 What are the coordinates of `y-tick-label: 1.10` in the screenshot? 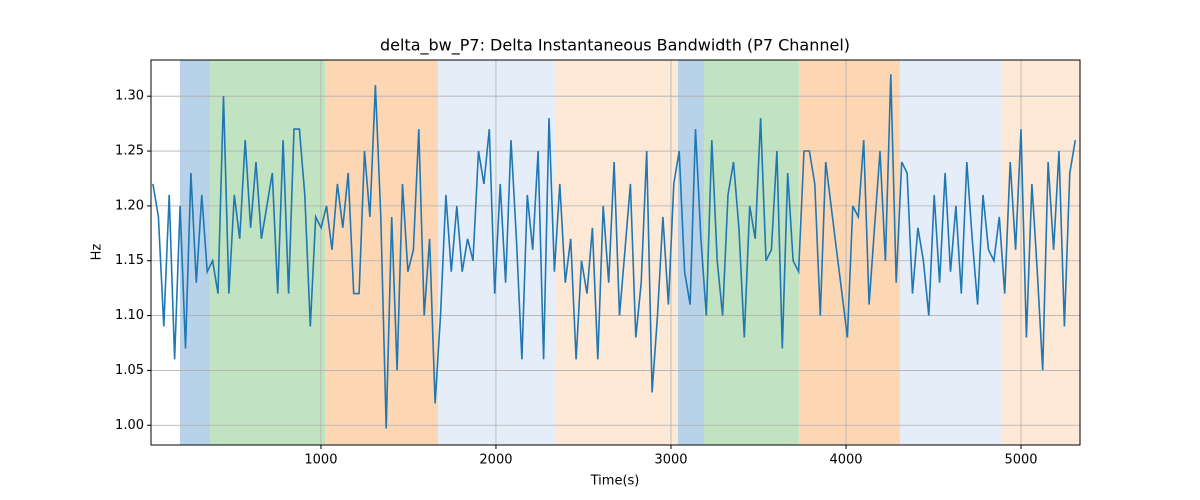 It's located at (129, 315).